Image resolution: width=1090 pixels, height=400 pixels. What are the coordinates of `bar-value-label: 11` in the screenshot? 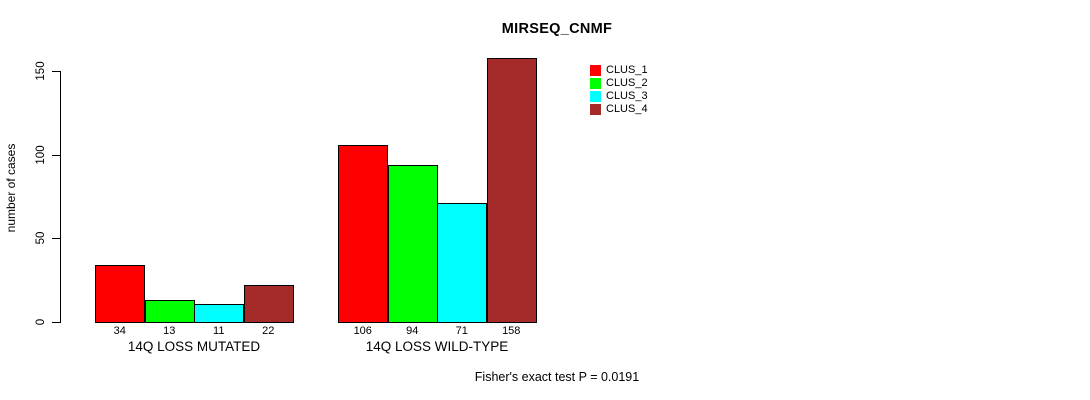 It's located at (219, 331).